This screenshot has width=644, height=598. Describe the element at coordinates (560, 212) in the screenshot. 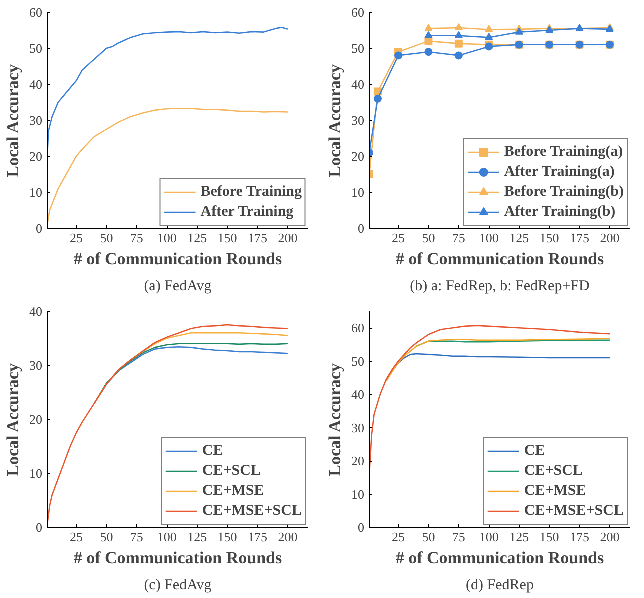

I see `legend-label: After Training(b)` at that location.